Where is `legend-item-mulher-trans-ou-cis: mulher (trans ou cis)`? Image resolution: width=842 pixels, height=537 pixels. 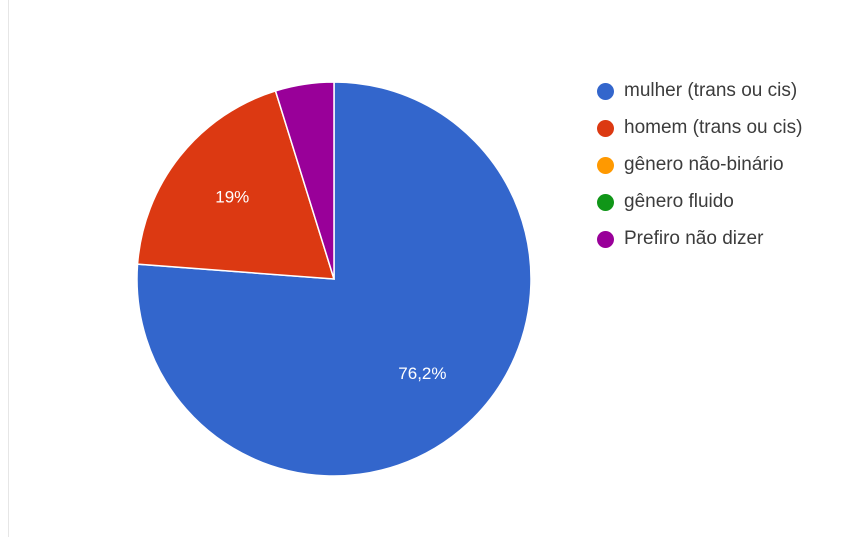
legend-item-mulher-trans-ou-cis: mulher (trans ou cis) is located at coordinates (699, 91).